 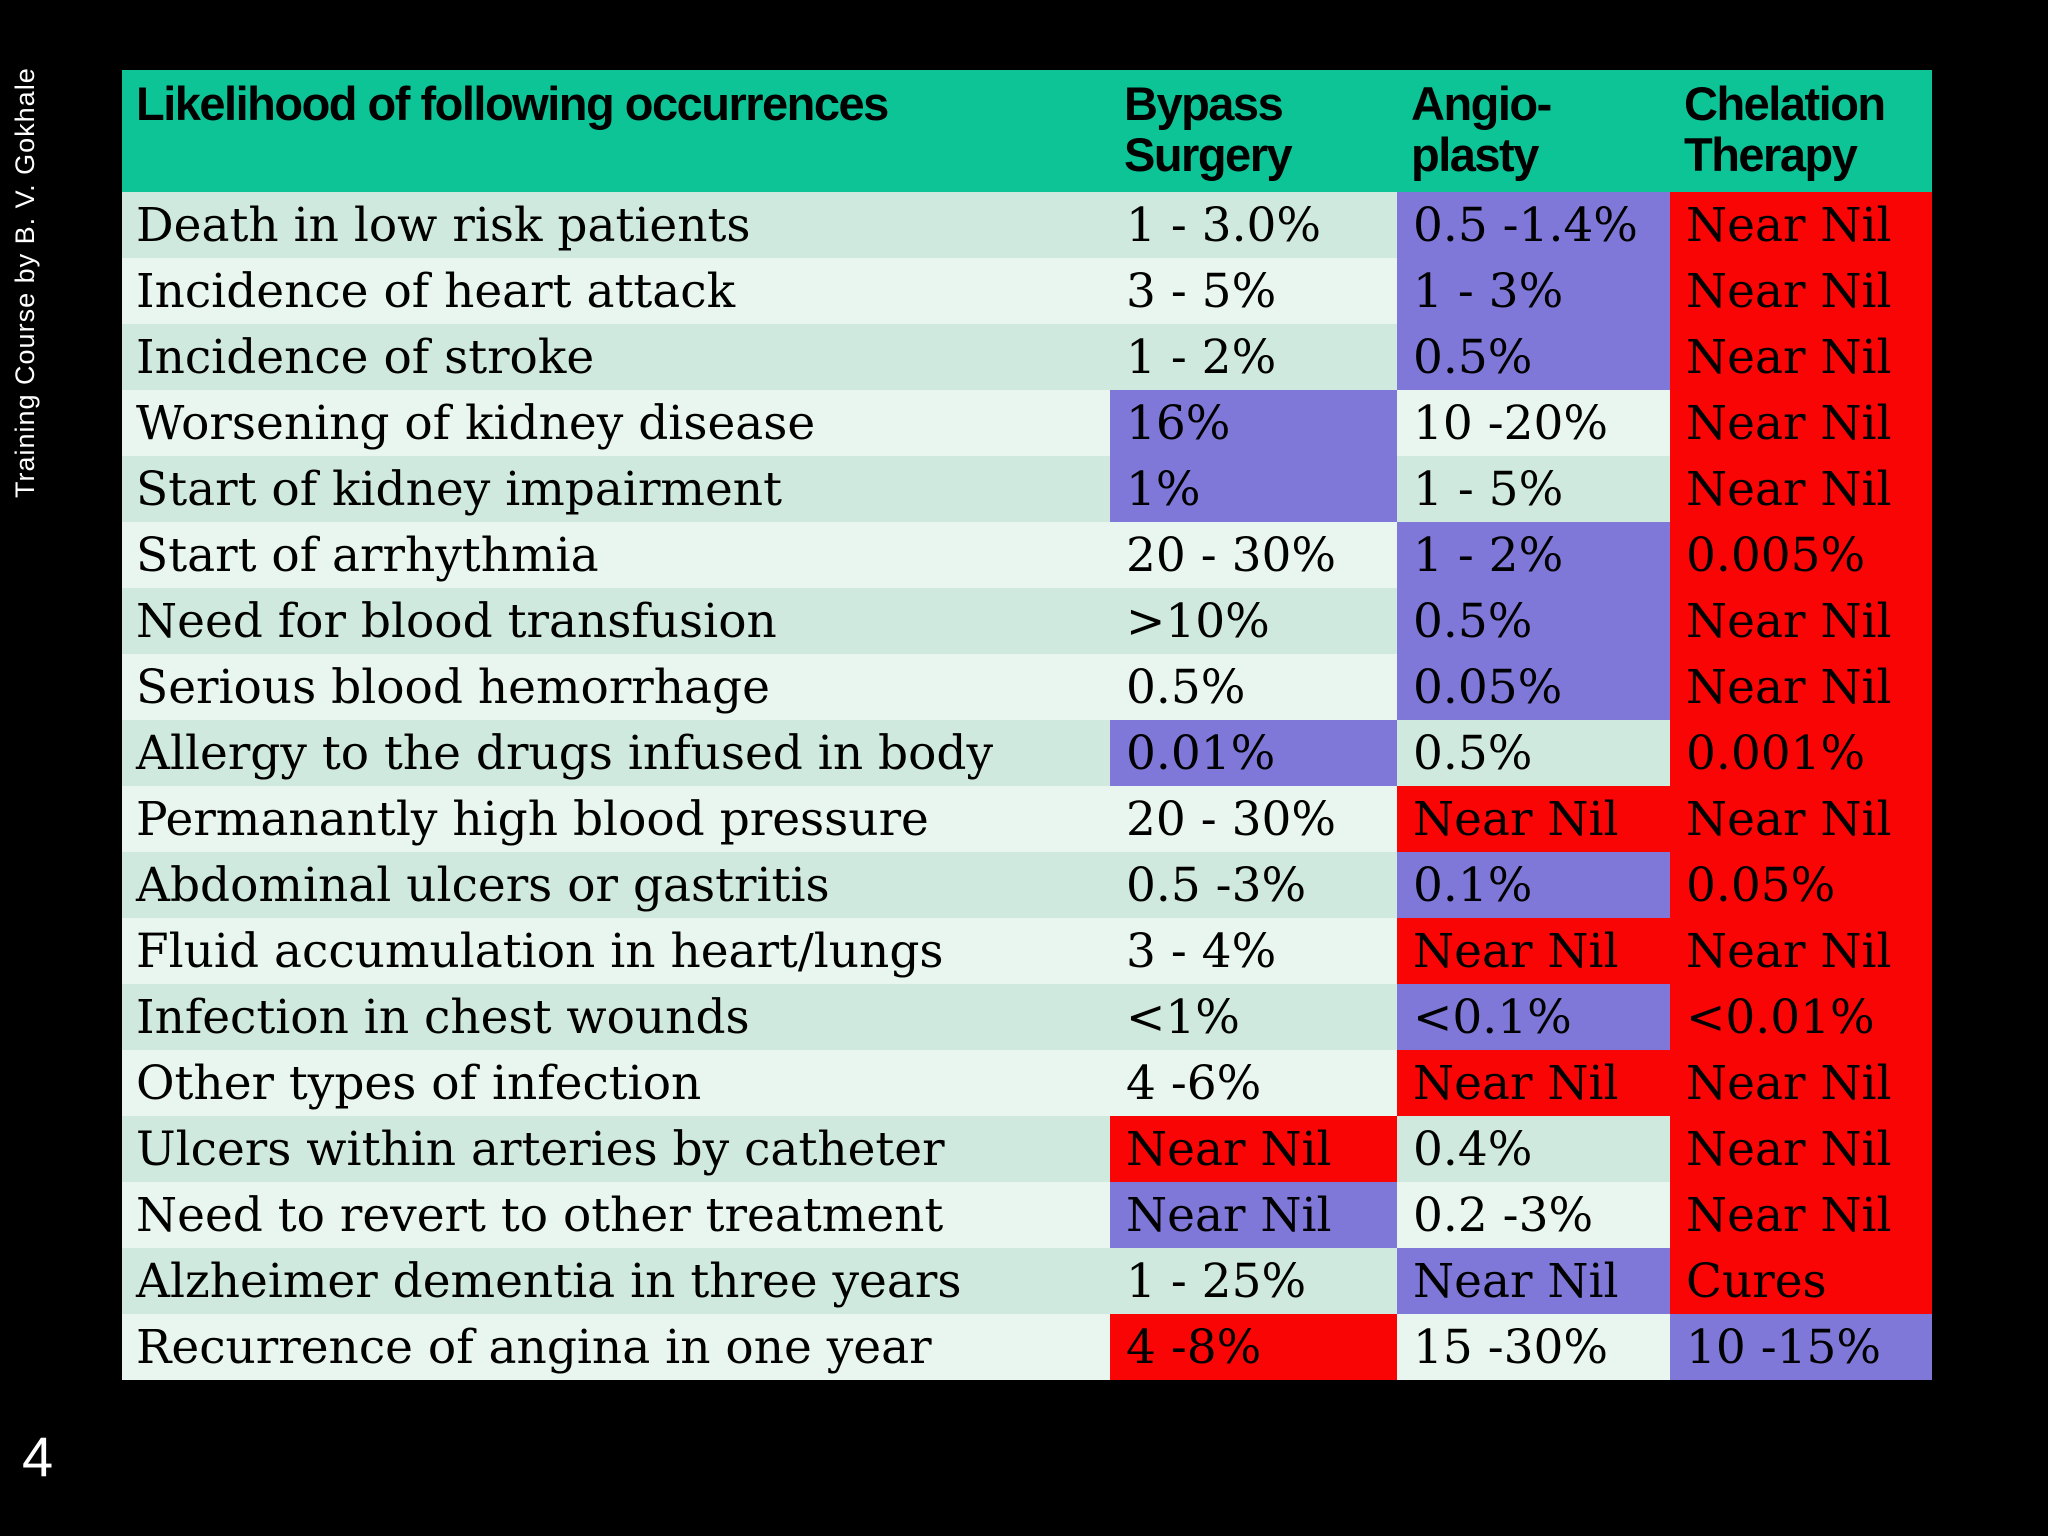 What do you see at coordinates (1253, 1083) in the screenshot?
I see `bypass-value-cell: 4 -6%` at bounding box center [1253, 1083].